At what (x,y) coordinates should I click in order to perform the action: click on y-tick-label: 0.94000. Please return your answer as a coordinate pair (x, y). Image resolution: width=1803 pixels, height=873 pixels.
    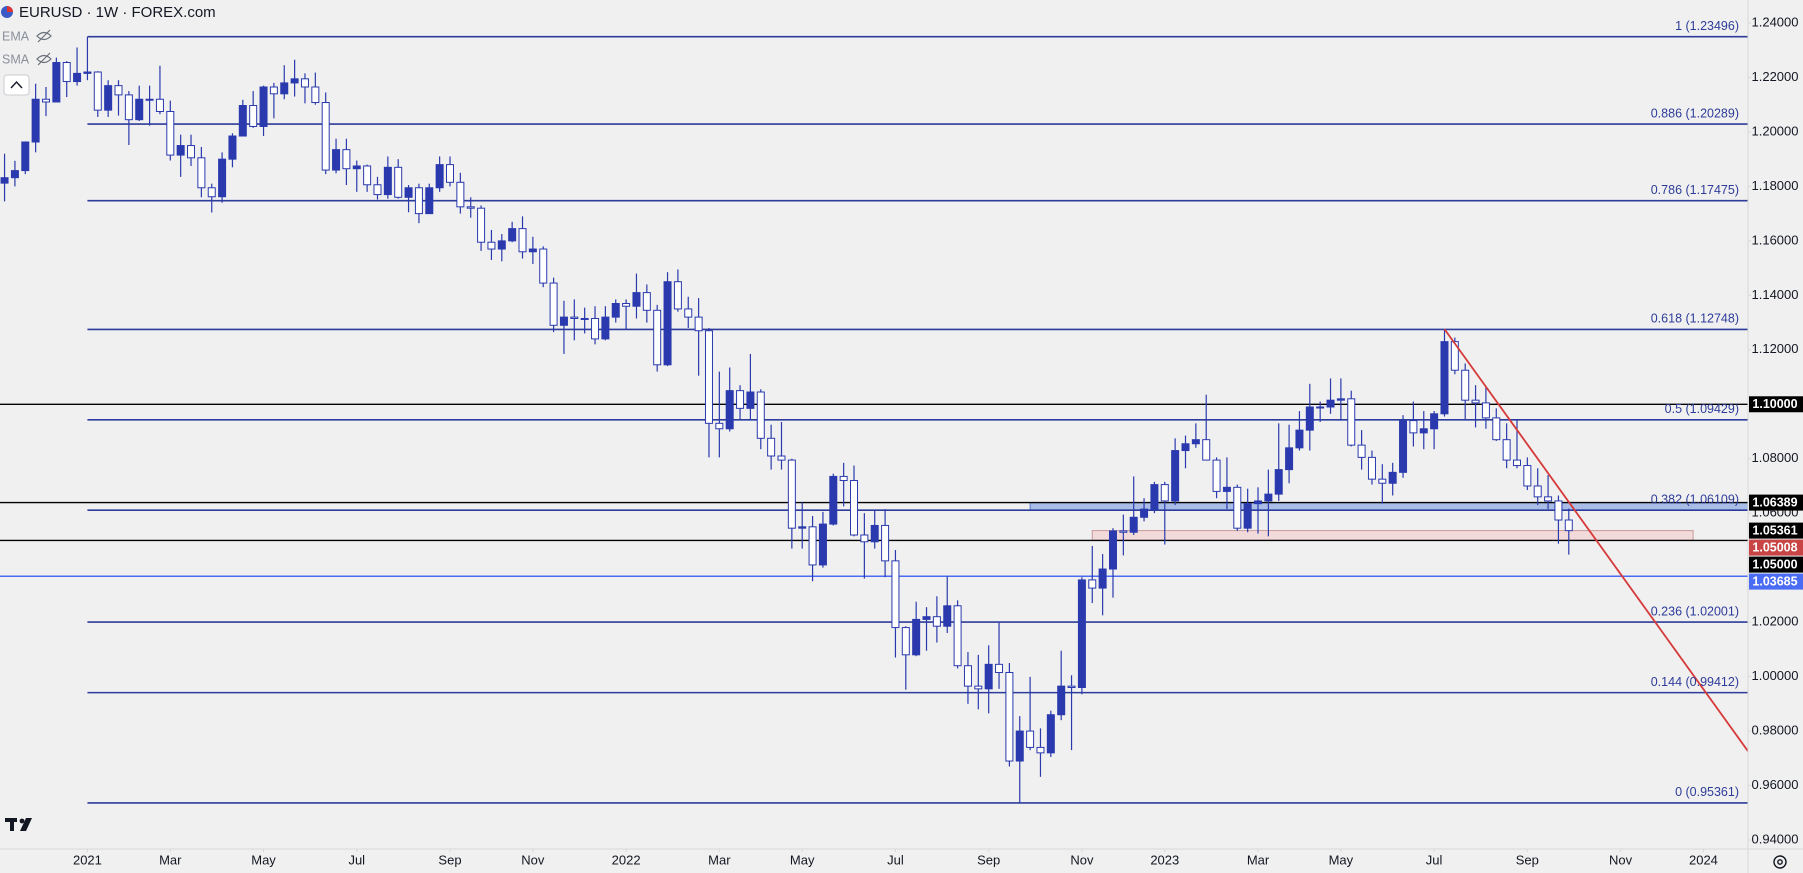
    Looking at the image, I should click on (1775, 838).